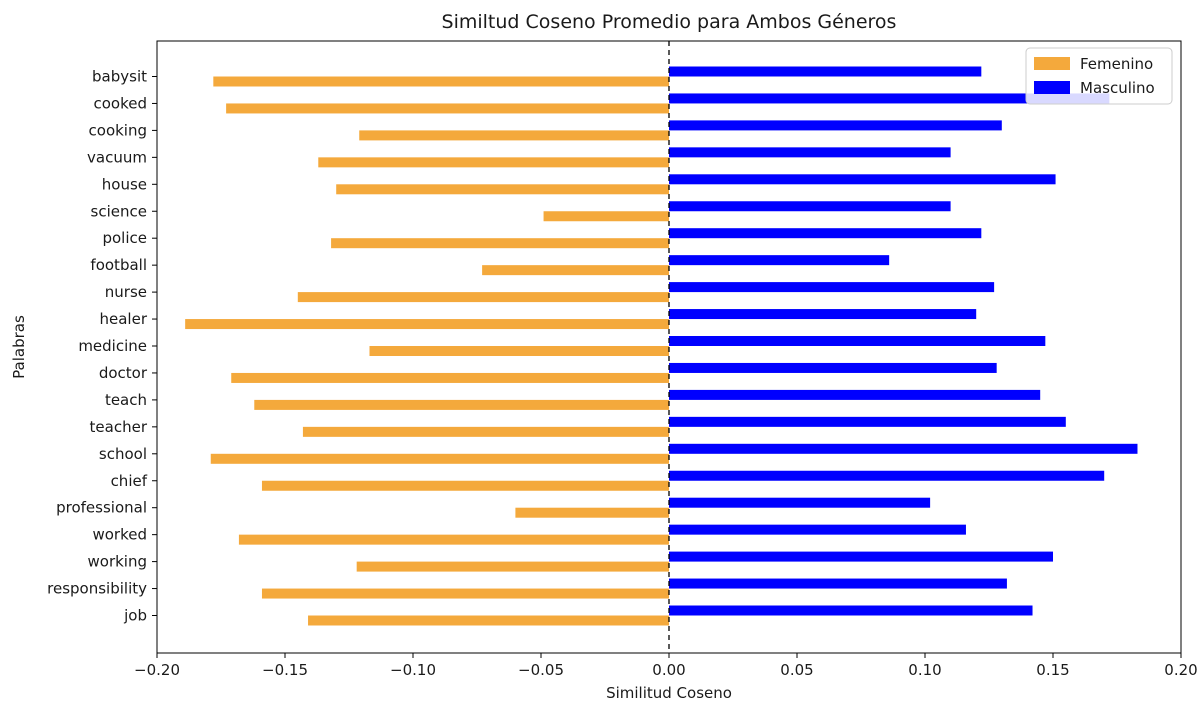  Describe the element at coordinates (519, 351) in the screenshot. I see `bar-femenino-medicine` at that location.